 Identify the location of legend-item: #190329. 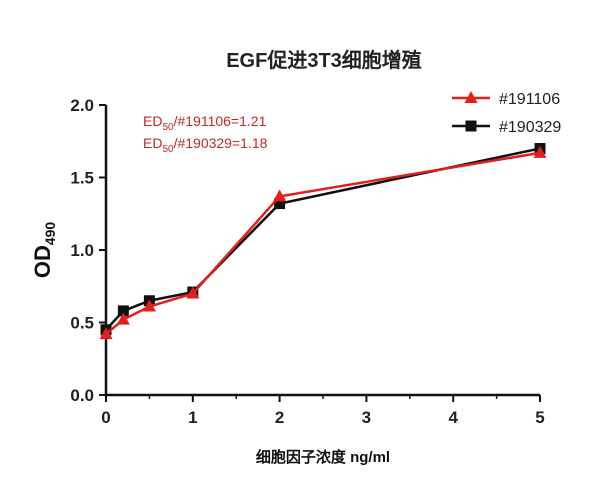
(506, 127).